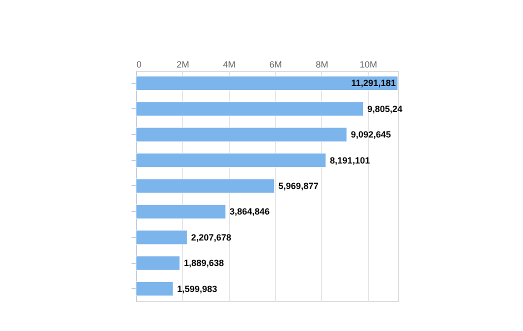  What do you see at coordinates (229, 65) in the screenshot?
I see `x-tick-label: 4M` at bounding box center [229, 65].